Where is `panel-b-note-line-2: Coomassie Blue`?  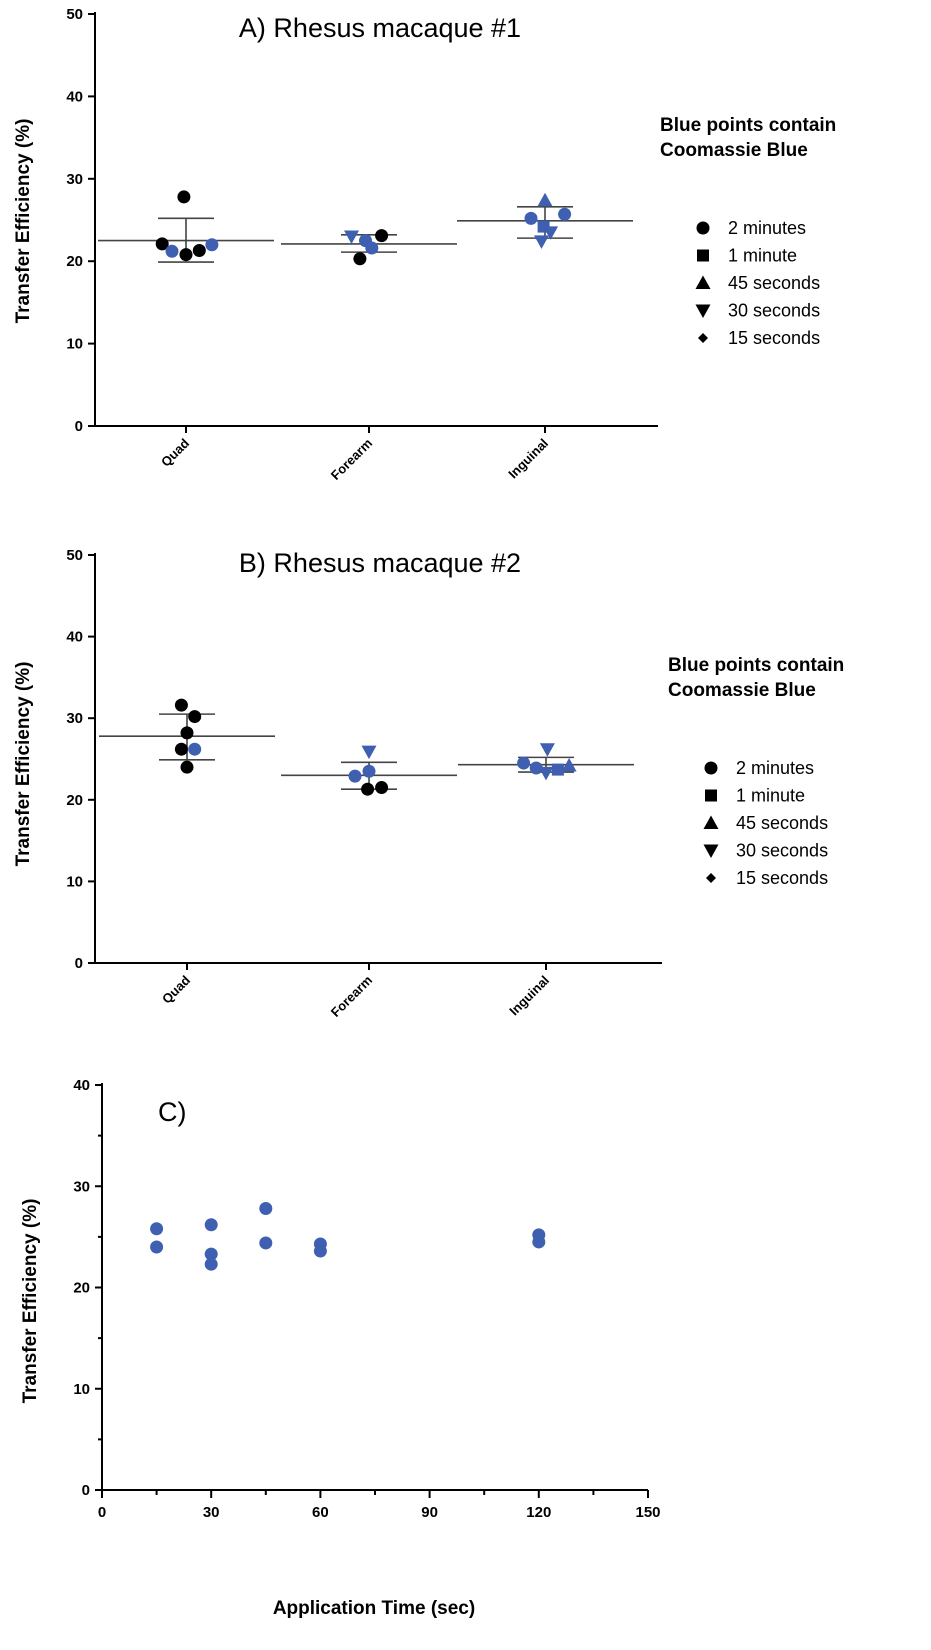 panel-b-note-line-2: Coomassie Blue is located at coordinates (742, 690).